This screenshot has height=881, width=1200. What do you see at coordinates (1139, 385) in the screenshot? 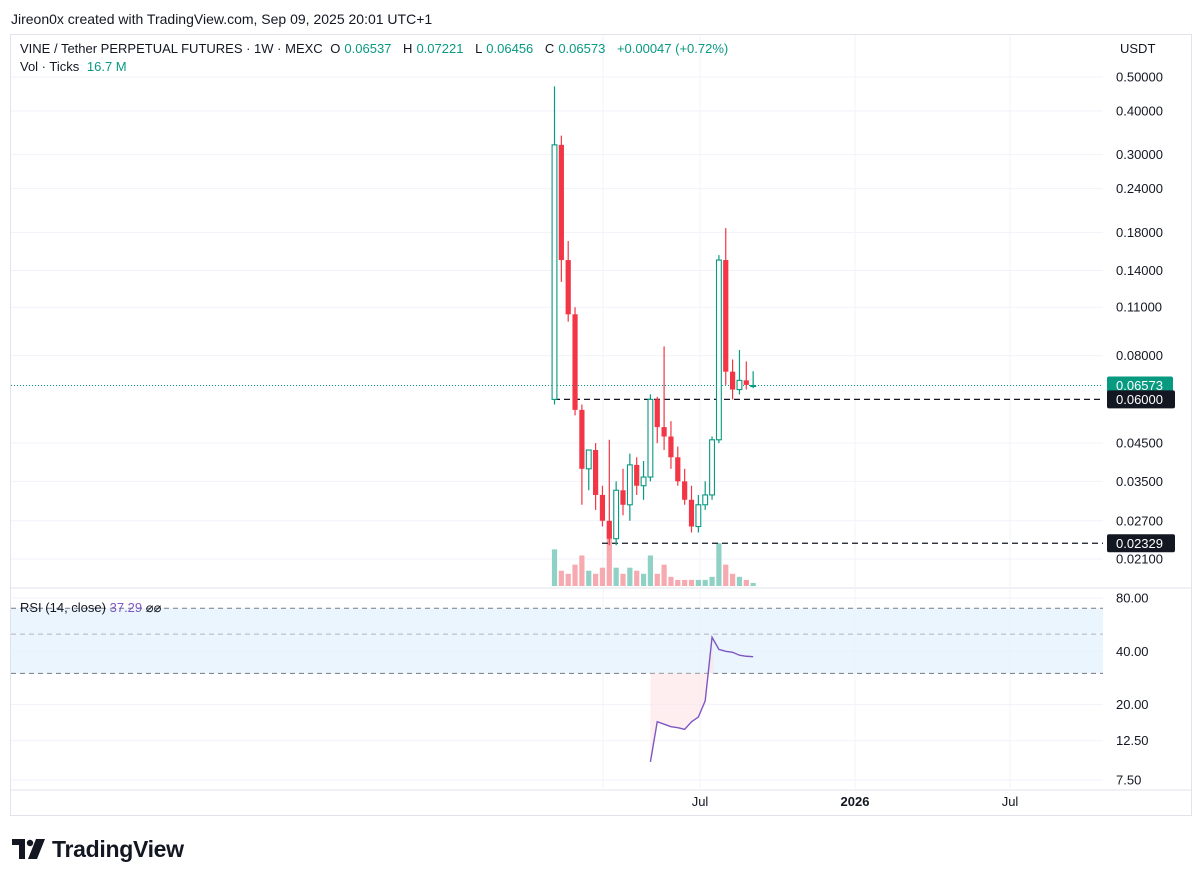
I see `current-price-label: 0.06573` at bounding box center [1139, 385].